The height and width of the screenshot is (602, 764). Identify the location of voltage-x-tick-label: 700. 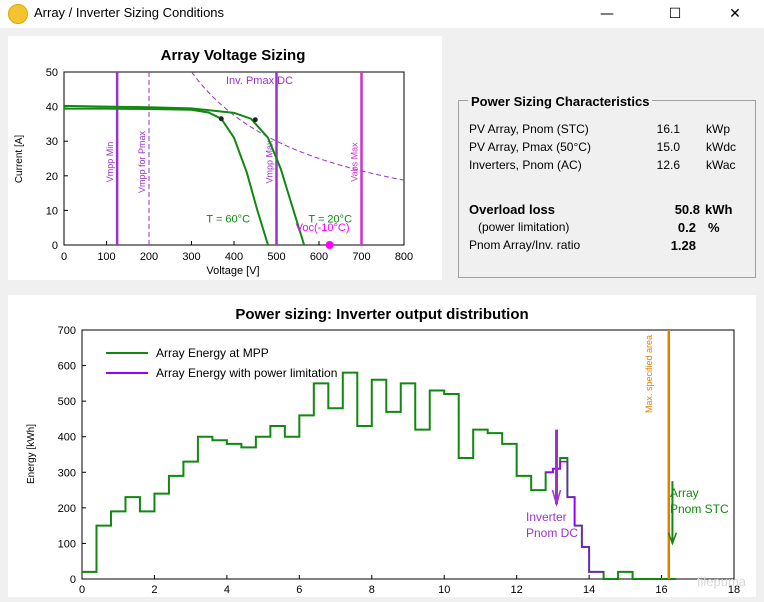
(361, 257).